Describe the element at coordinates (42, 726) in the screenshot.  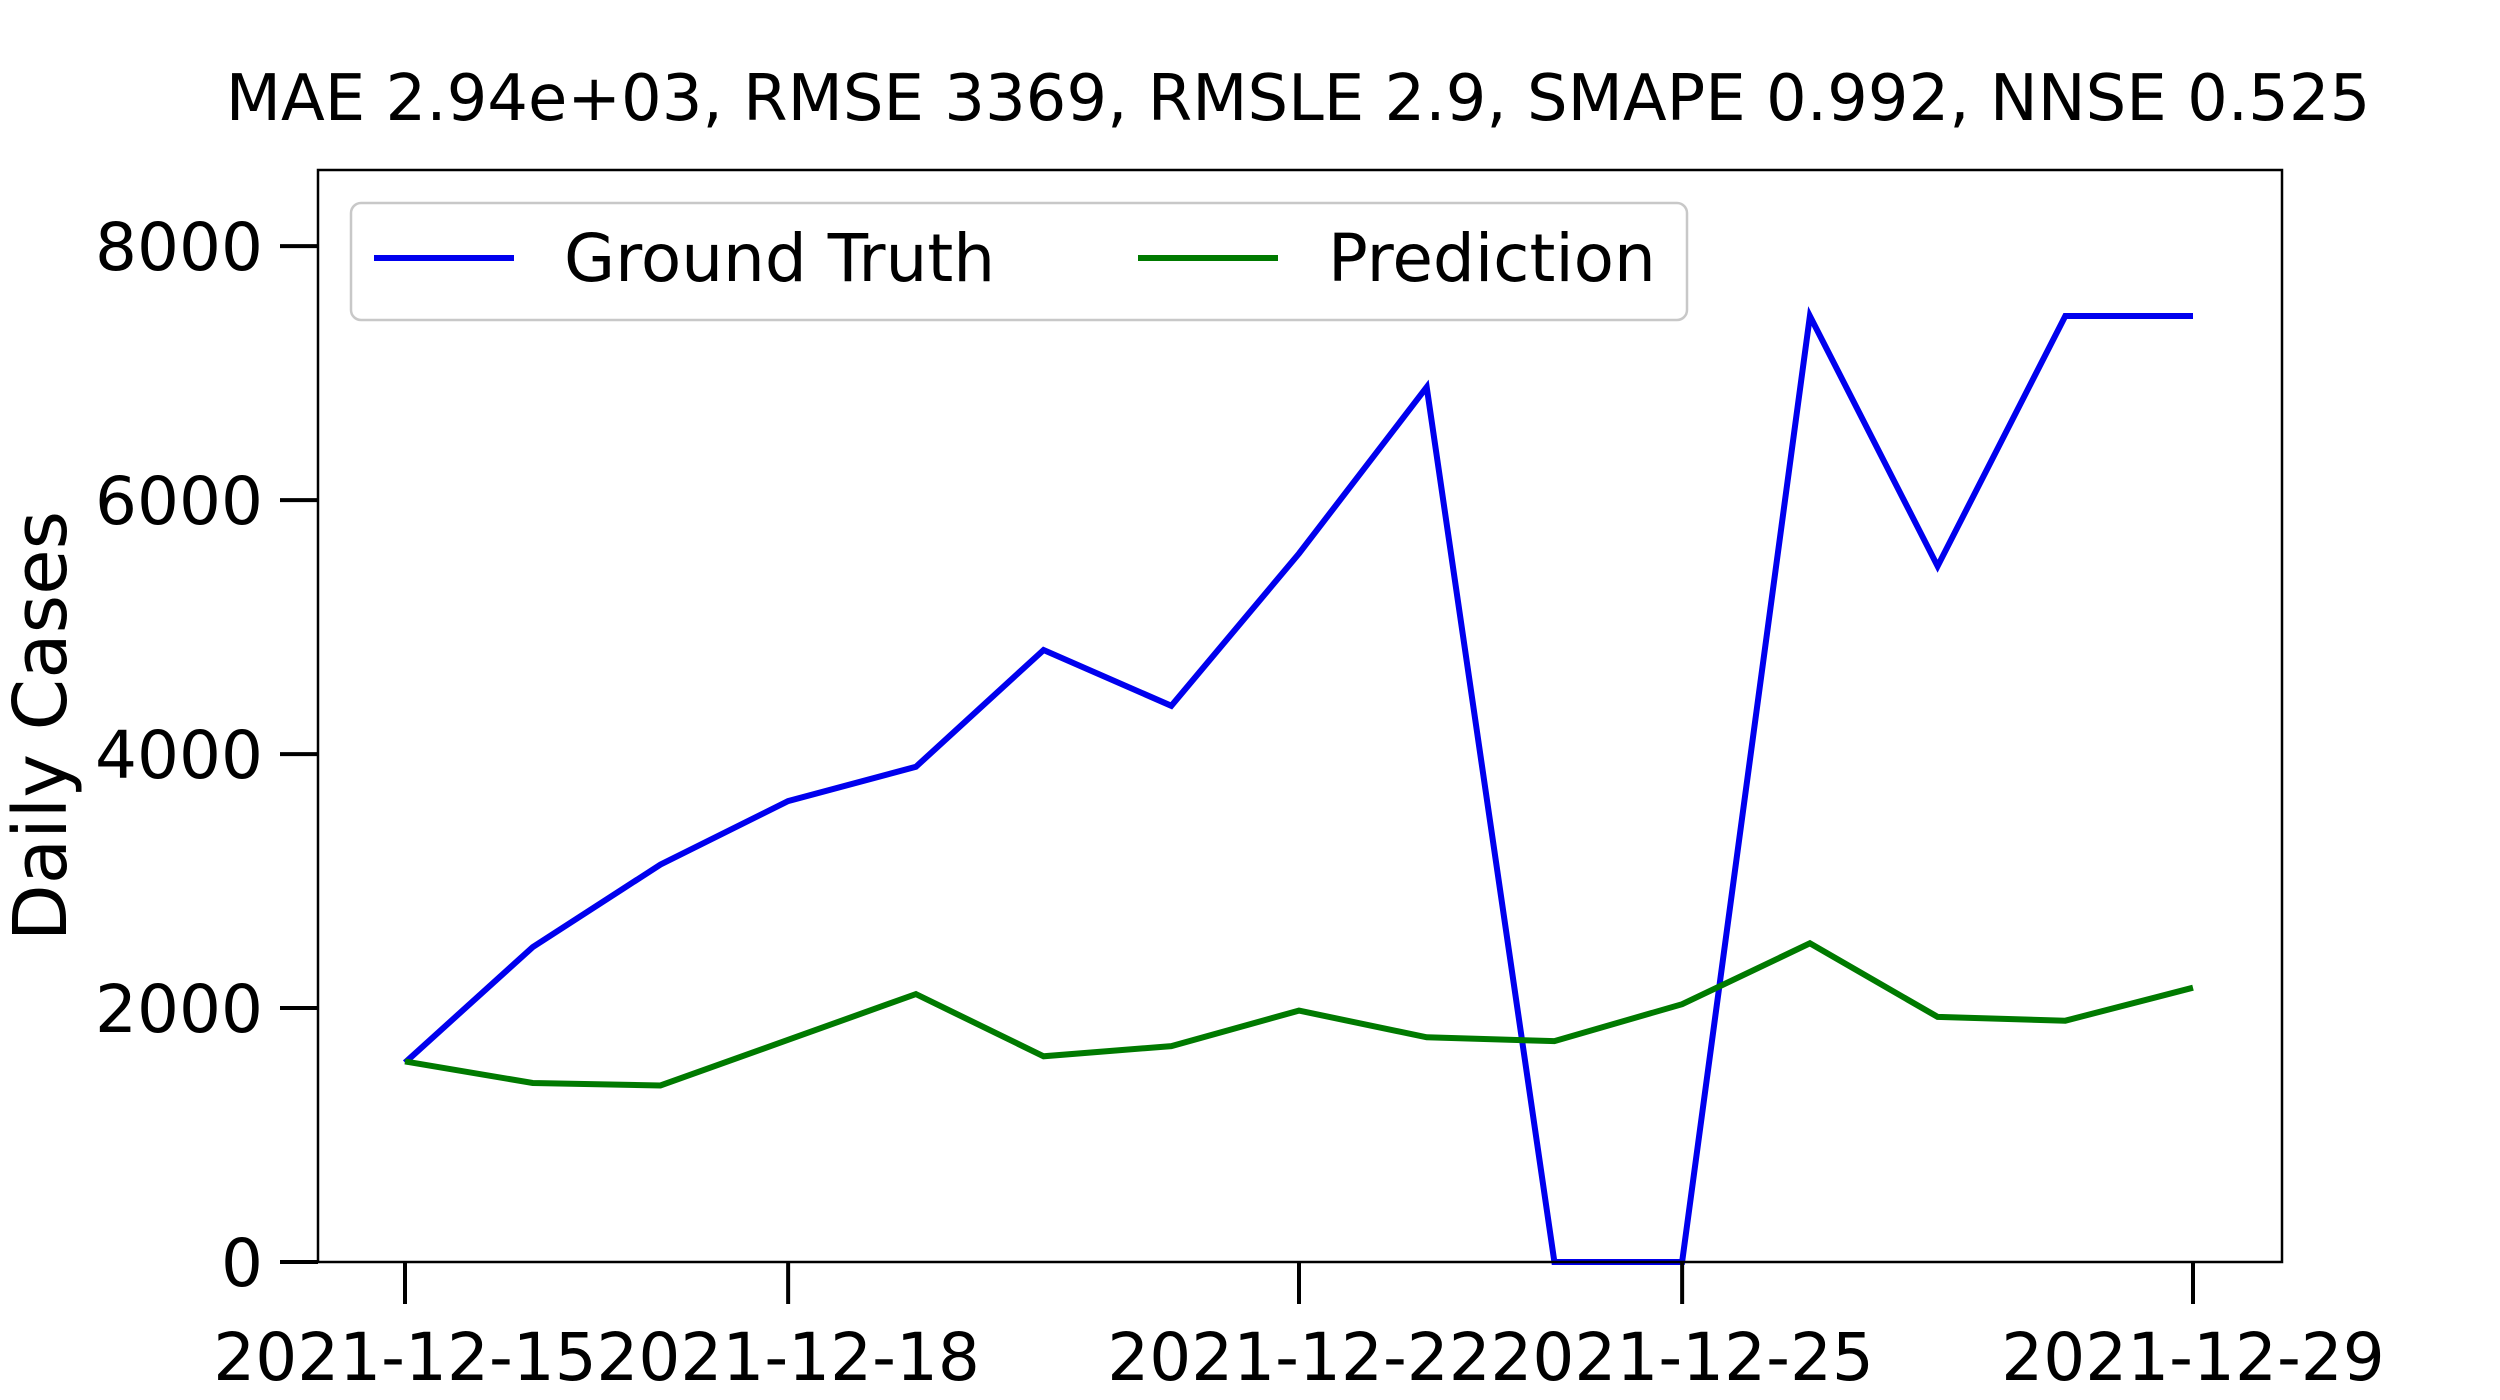
I see `y-axis-label: Daily Cases` at that location.